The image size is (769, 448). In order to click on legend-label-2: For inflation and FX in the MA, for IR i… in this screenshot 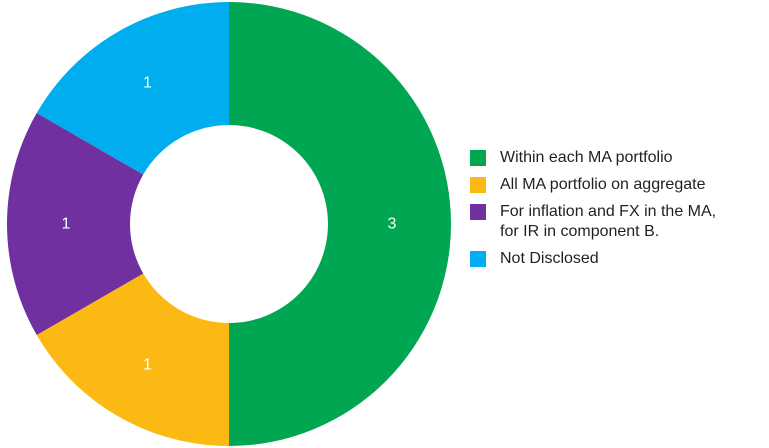, I will do `click(608, 221)`.